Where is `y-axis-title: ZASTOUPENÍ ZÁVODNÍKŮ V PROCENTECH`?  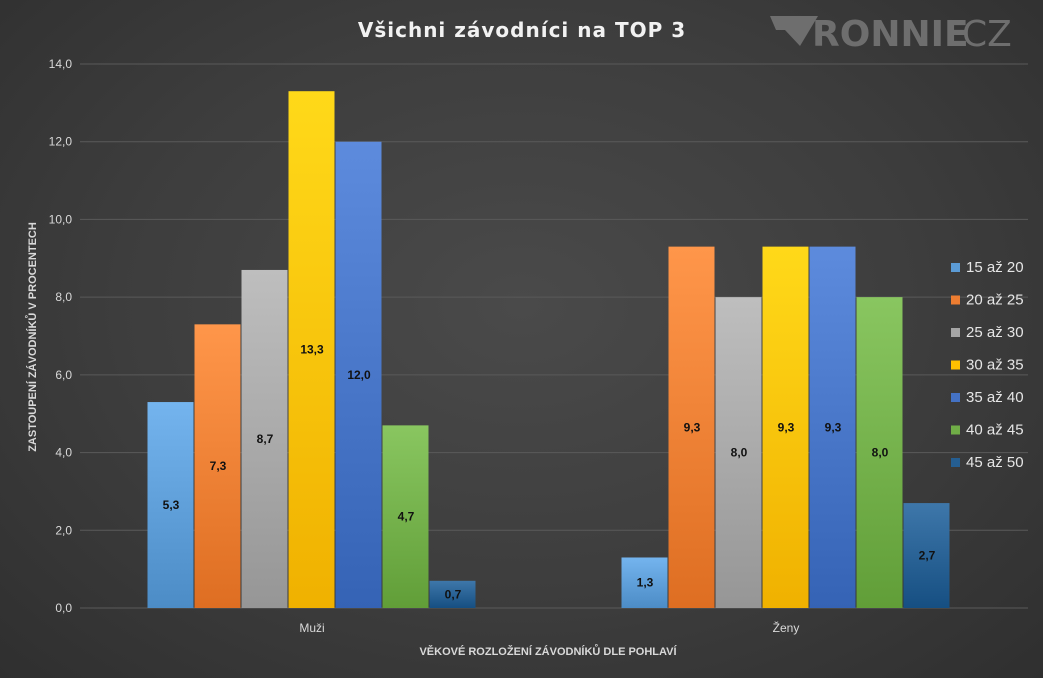 y-axis-title: ZASTOUPENÍ ZÁVODNÍKŮ V PROCENTECH is located at coordinates (32, 337).